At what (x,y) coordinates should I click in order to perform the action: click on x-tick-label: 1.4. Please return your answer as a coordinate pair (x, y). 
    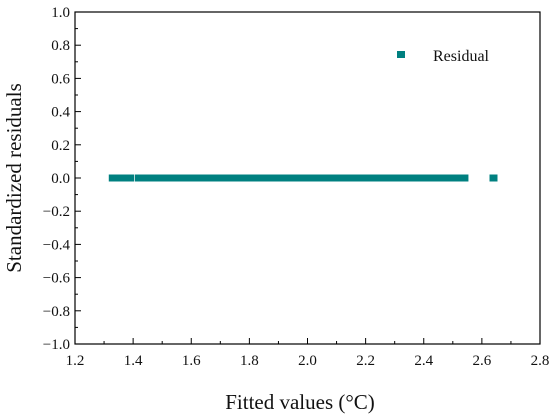
    Looking at the image, I should click on (133, 361).